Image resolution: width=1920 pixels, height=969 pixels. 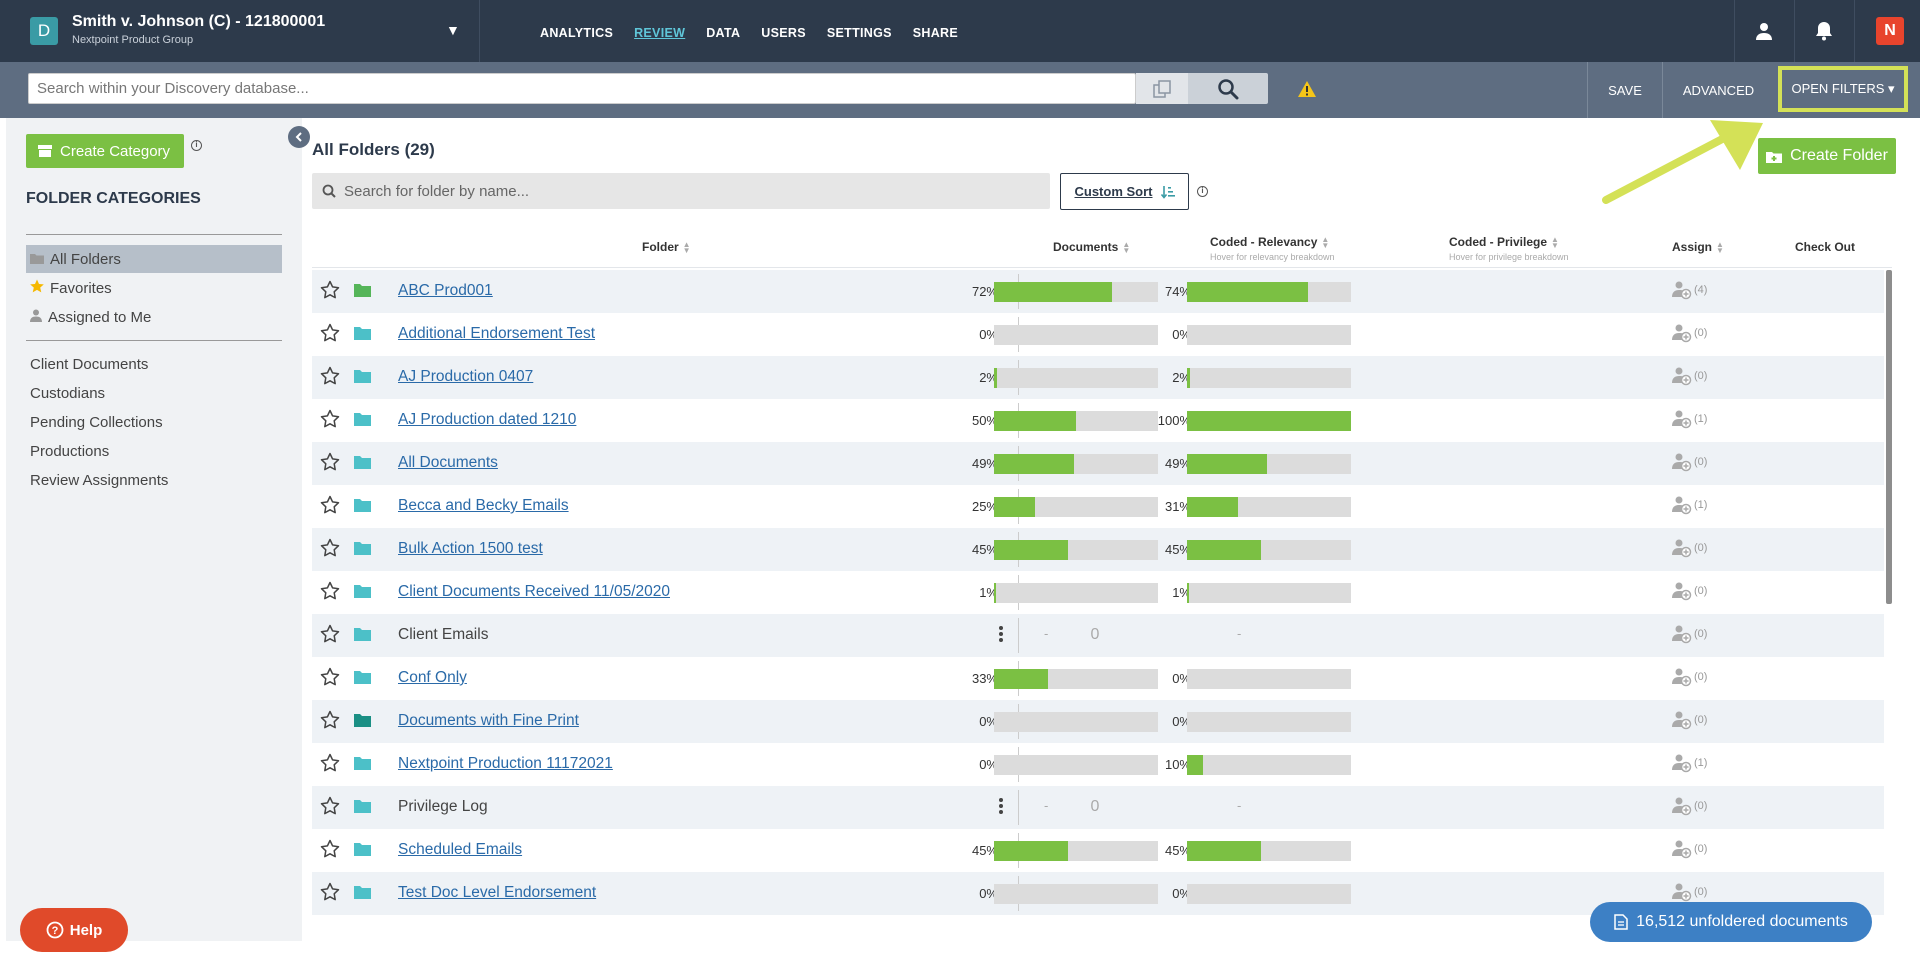 What do you see at coordinates (505, 763) in the screenshot?
I see `folder-name-link: Nextpoint Production 11172021` at bounding box center [505, 763].